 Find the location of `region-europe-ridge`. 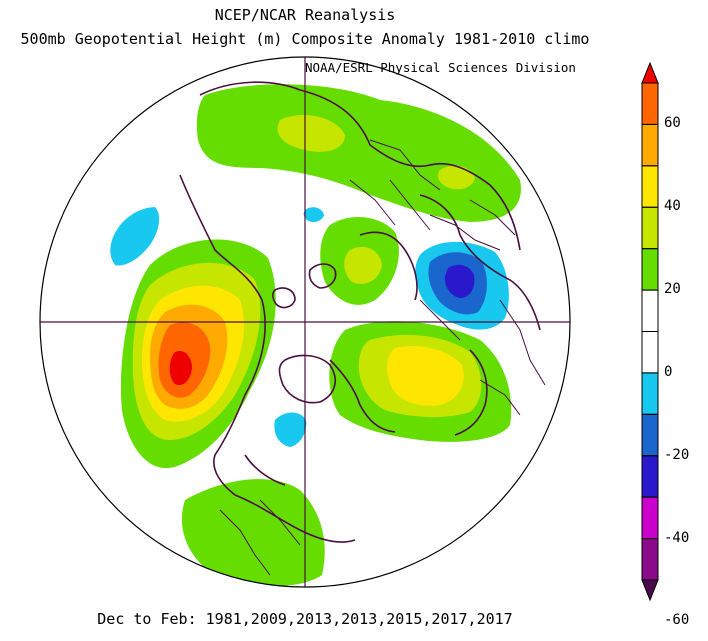

region-europe-ridge is located at coordinates (420, 381).